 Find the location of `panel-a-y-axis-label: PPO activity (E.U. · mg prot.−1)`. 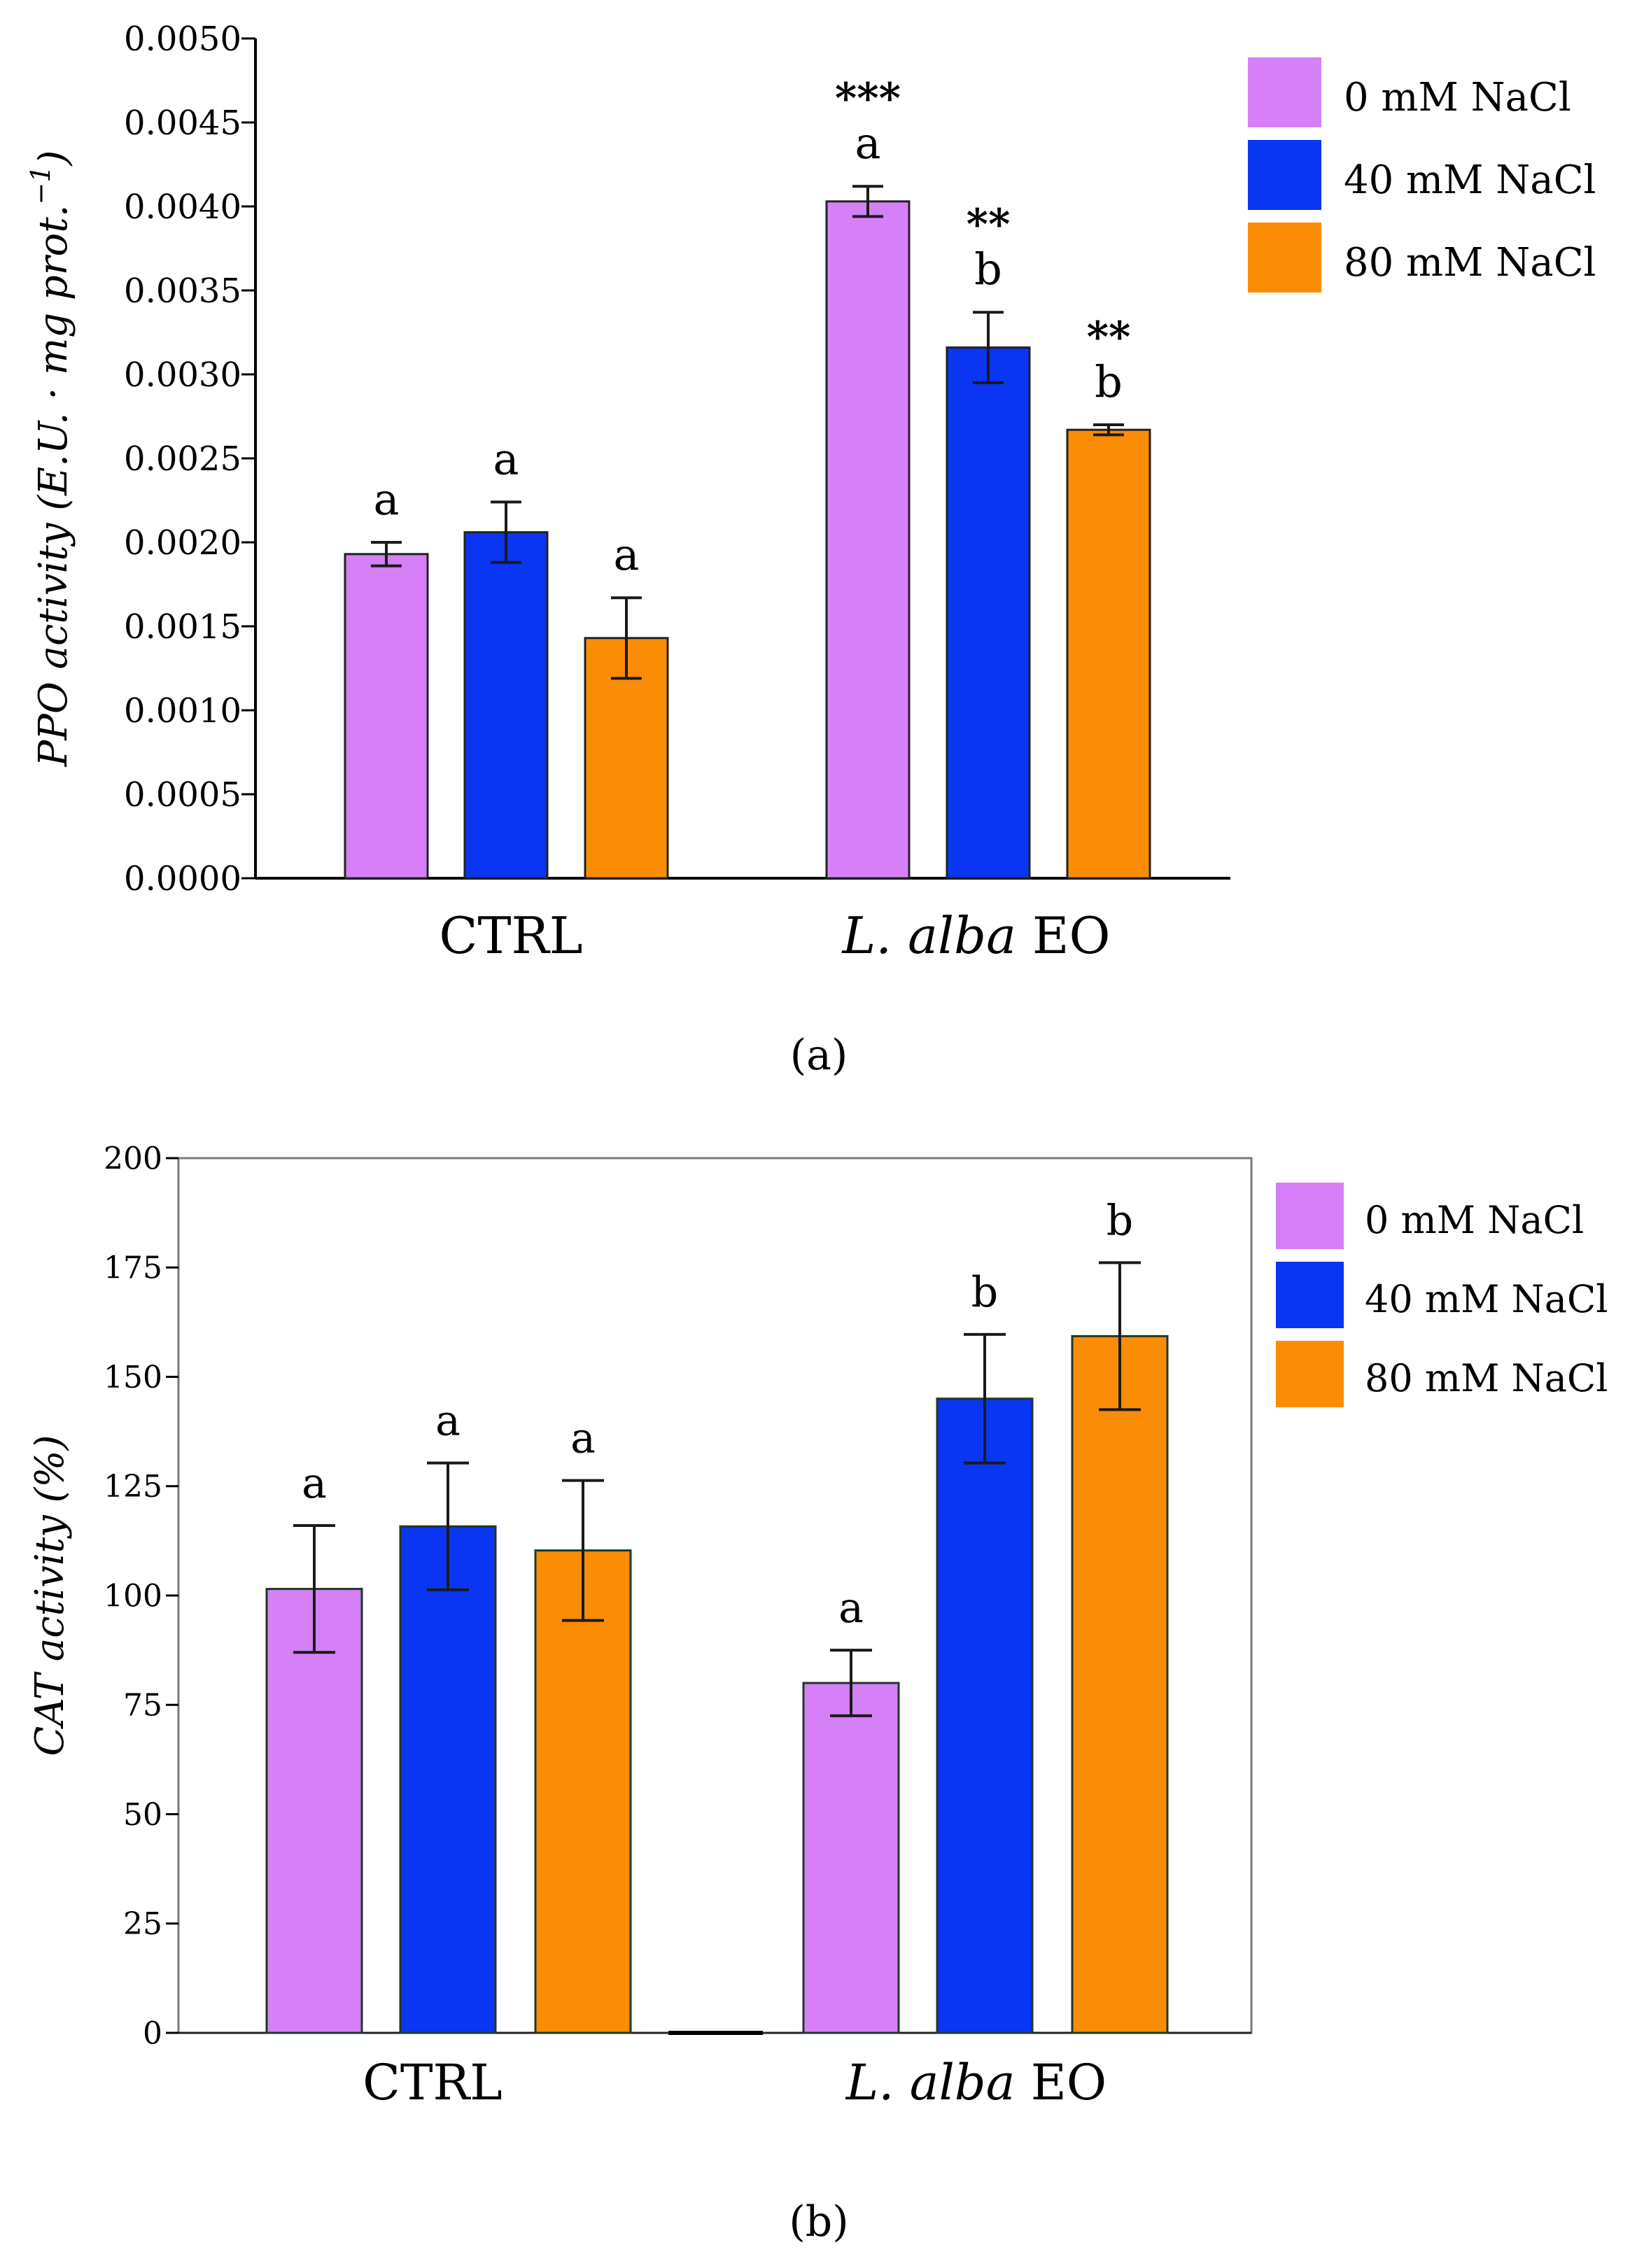

panel-a-y-axis-label: PPO activity (E.U. · mg prot.−1) is located at coordinates (51, 459).